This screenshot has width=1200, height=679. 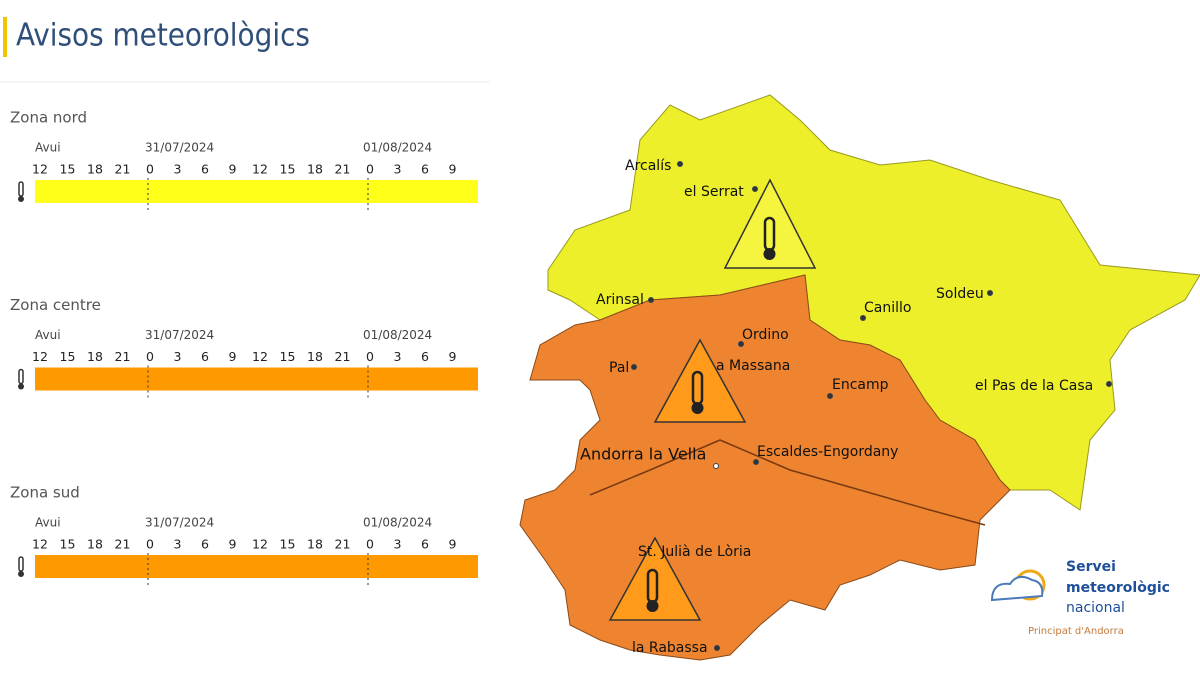 What do you see at coordinates (1091, 567) in the screenshot?
I see `logo-line: Servei` at bounding box center [1091, 567].